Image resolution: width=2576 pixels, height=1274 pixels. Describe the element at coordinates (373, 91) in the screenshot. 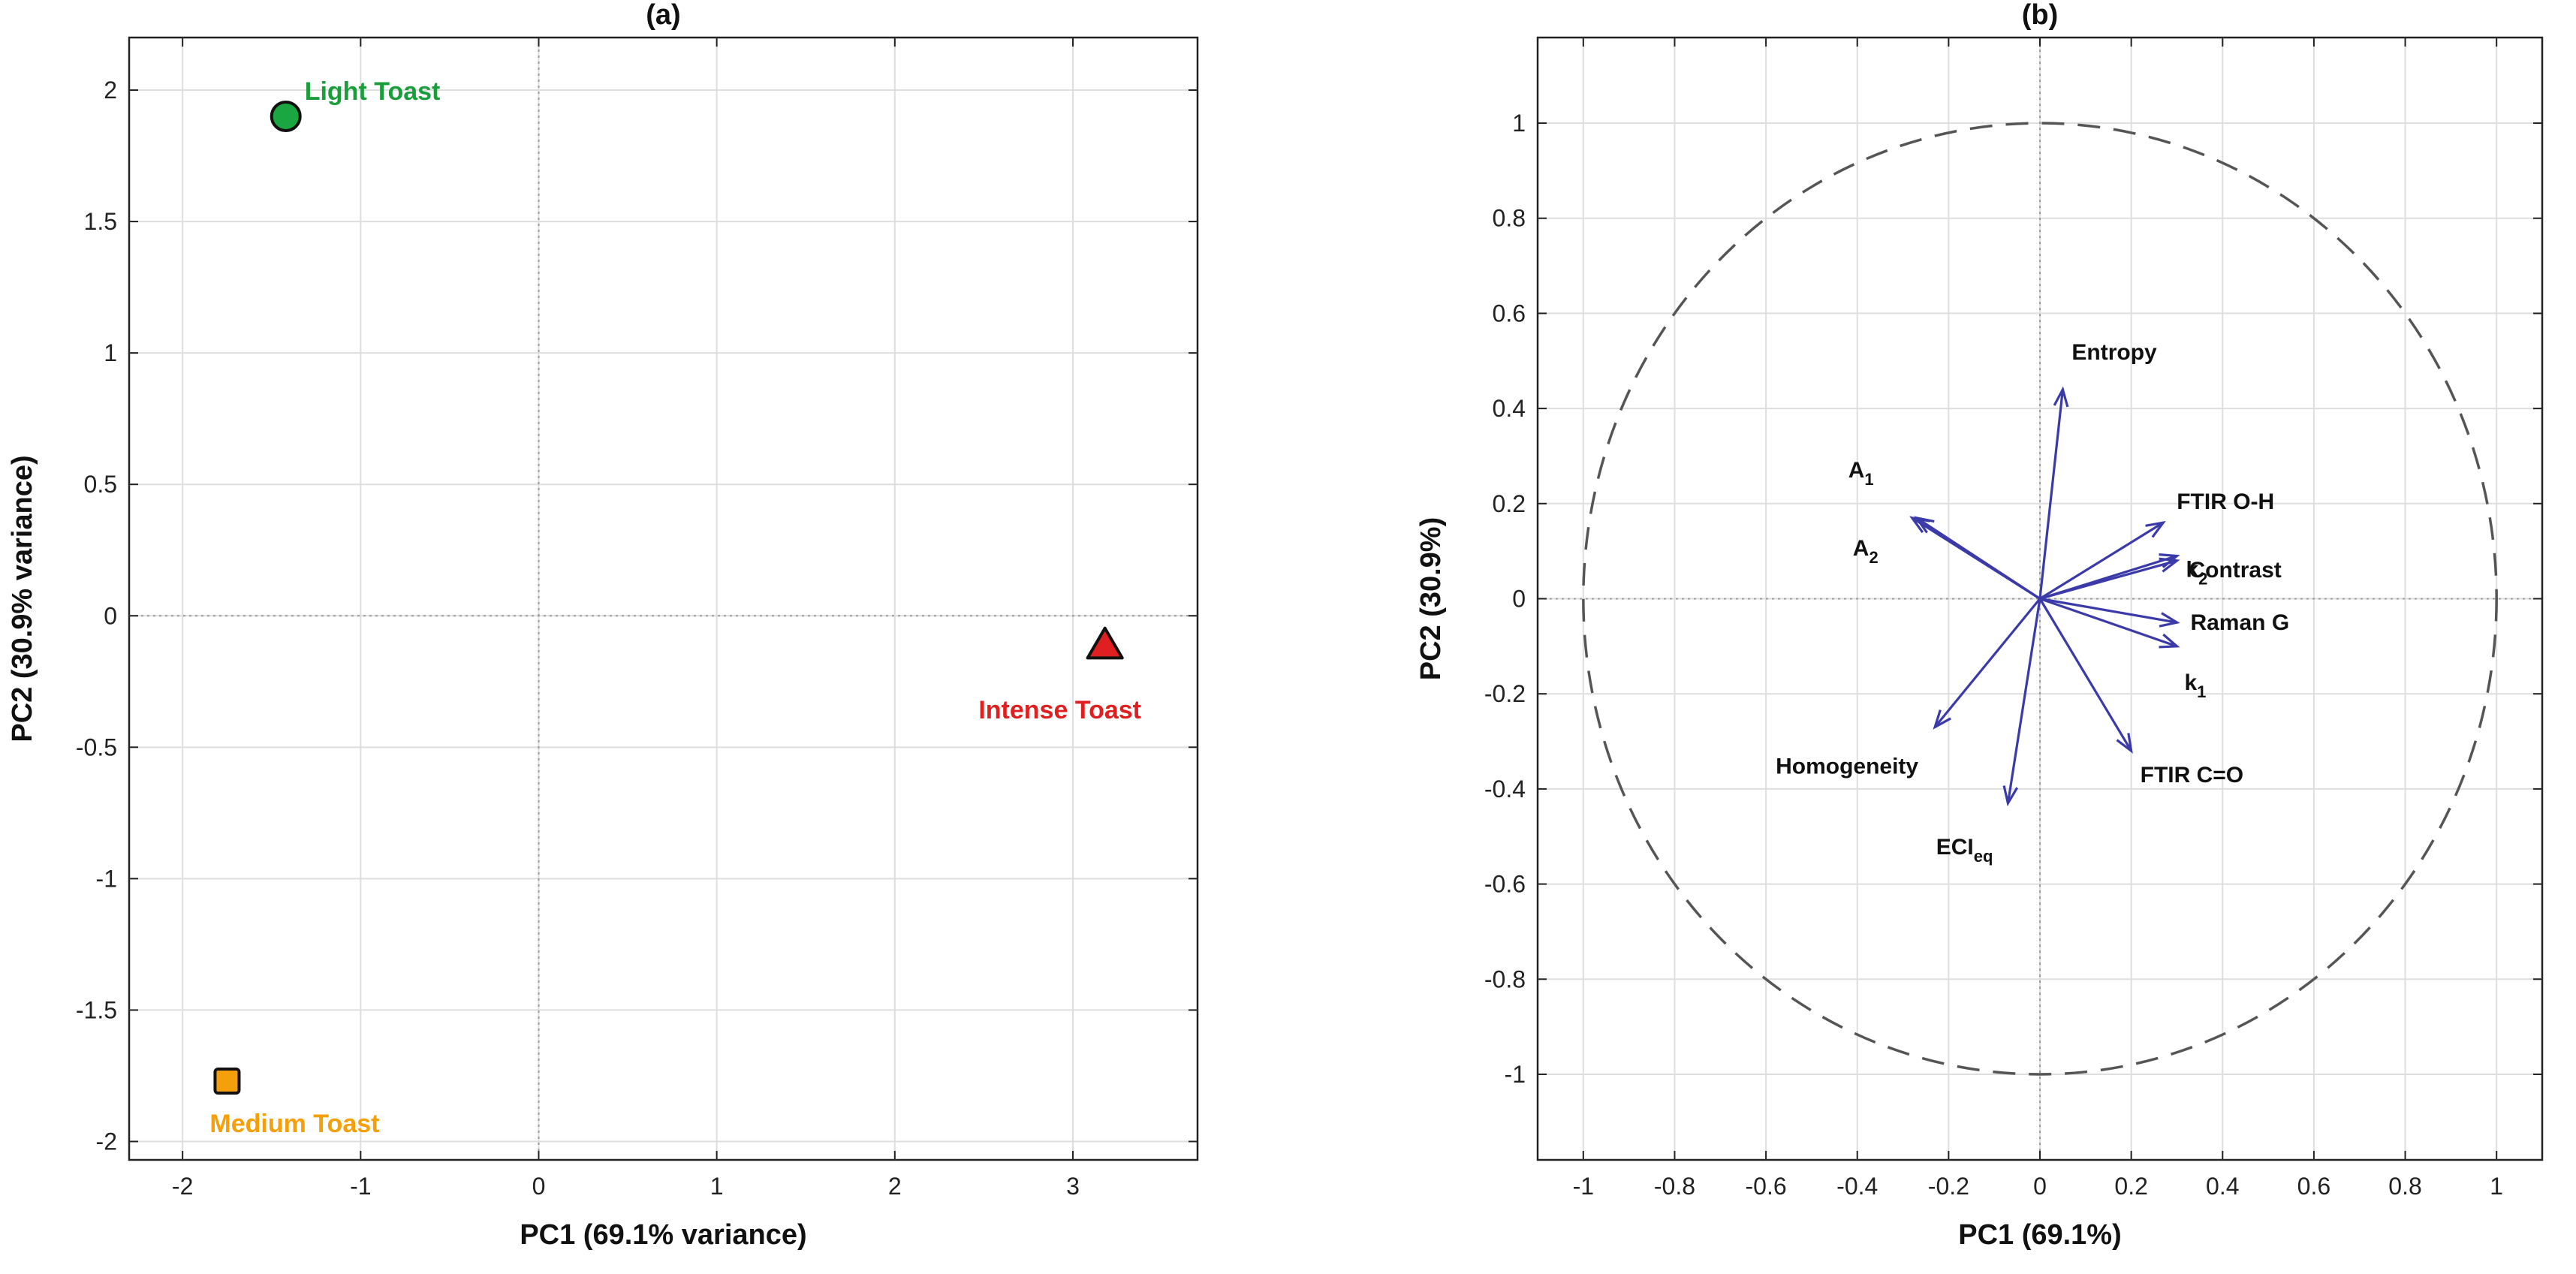

I see `point-label: Light Toast` at that location.